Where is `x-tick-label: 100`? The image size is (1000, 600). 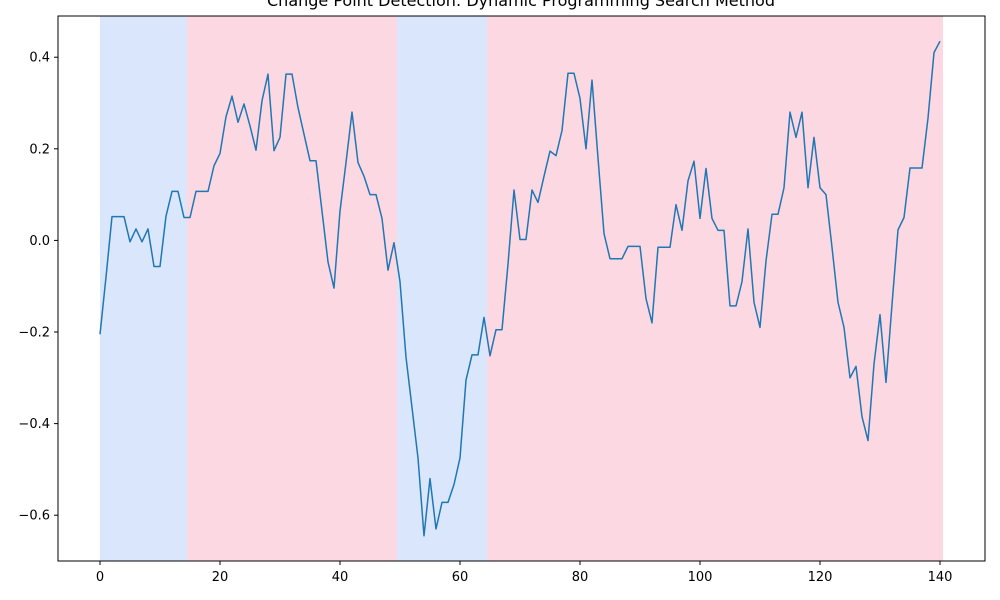 x-tick-label: 100 is located at coordinates (700, 577).